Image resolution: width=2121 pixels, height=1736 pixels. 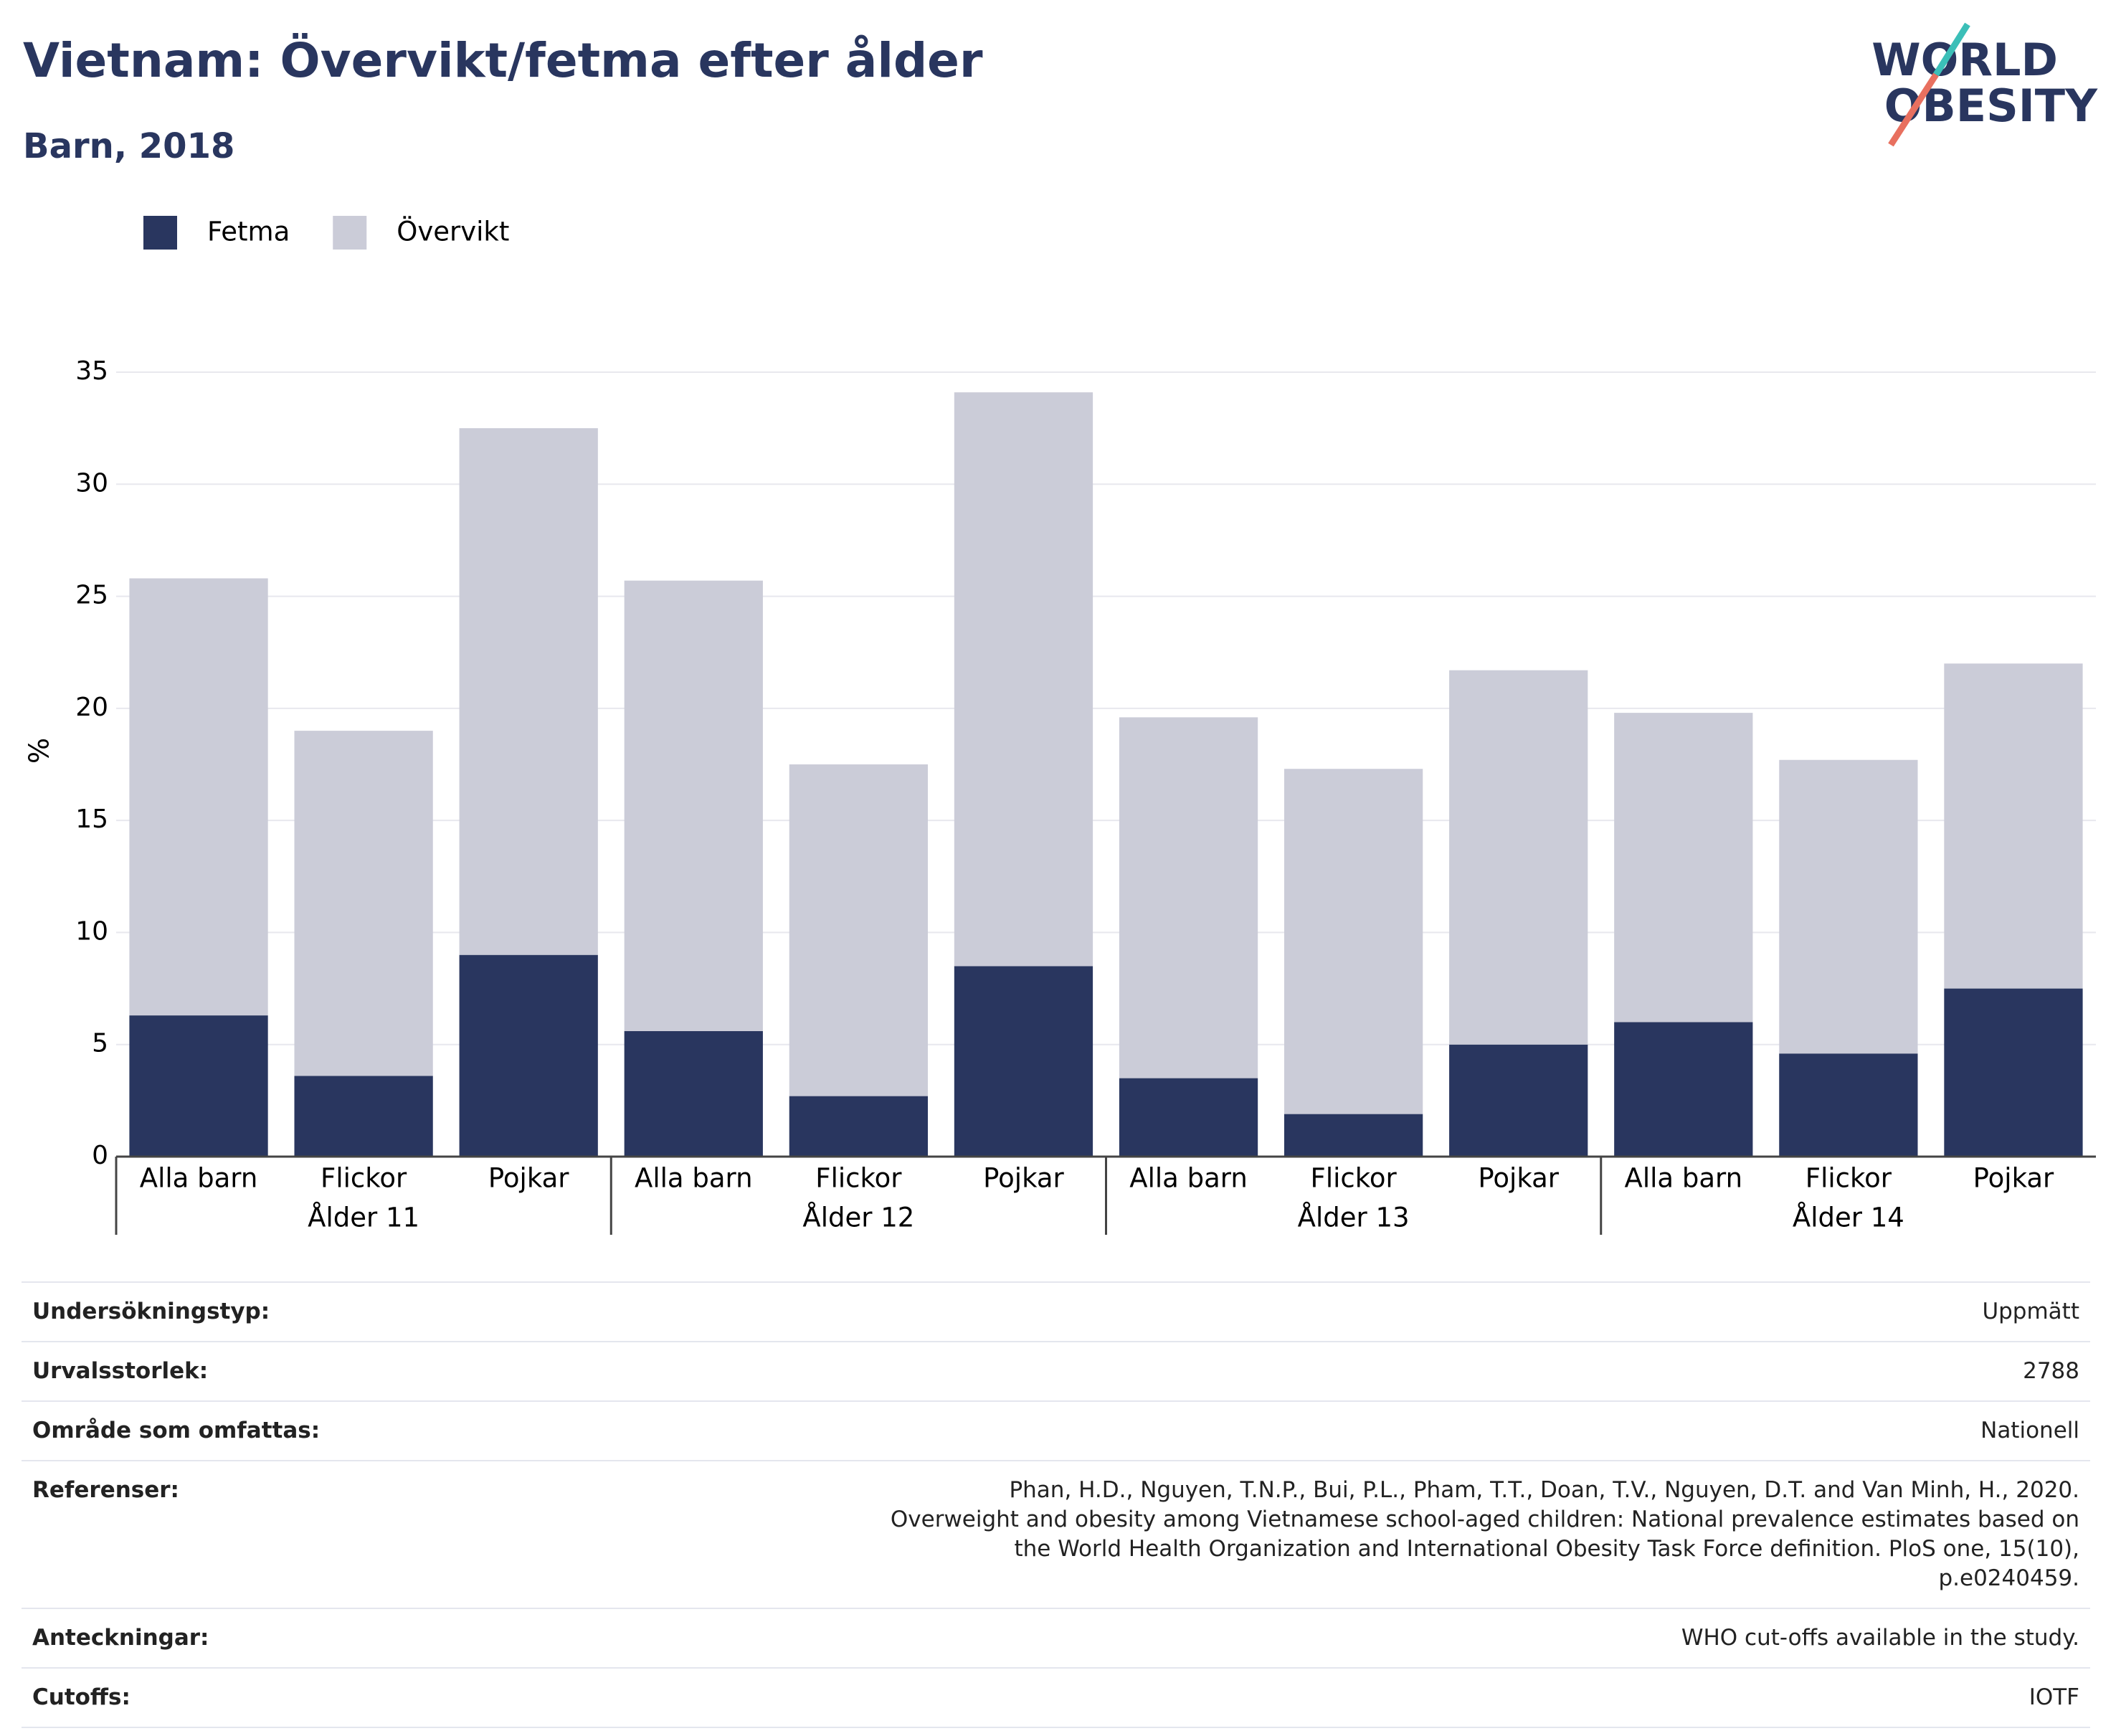 What do you see at coordinates (100, 1043) in the screenshot?
I see `y-tick-label: 5` at bounding box center [100, 1043].